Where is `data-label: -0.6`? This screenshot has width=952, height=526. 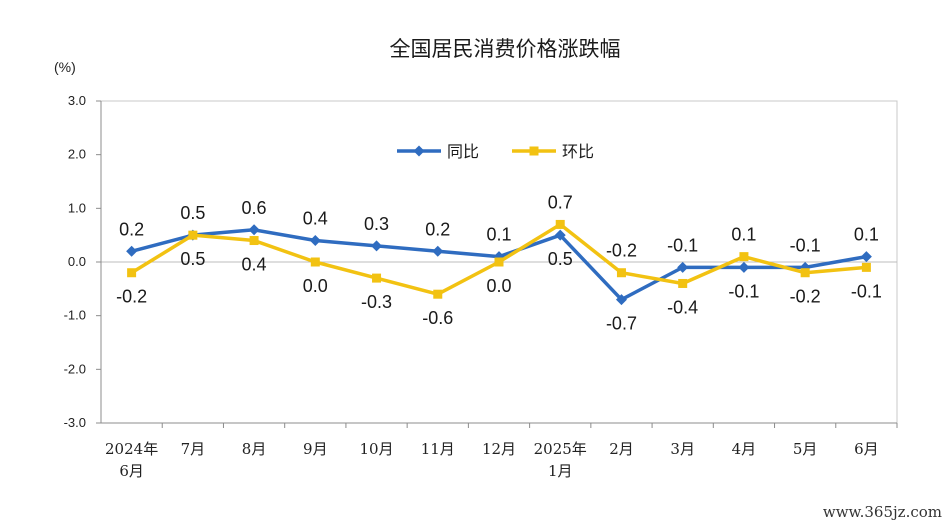
data-label: -0.6 is located at coordinates (437, 318).